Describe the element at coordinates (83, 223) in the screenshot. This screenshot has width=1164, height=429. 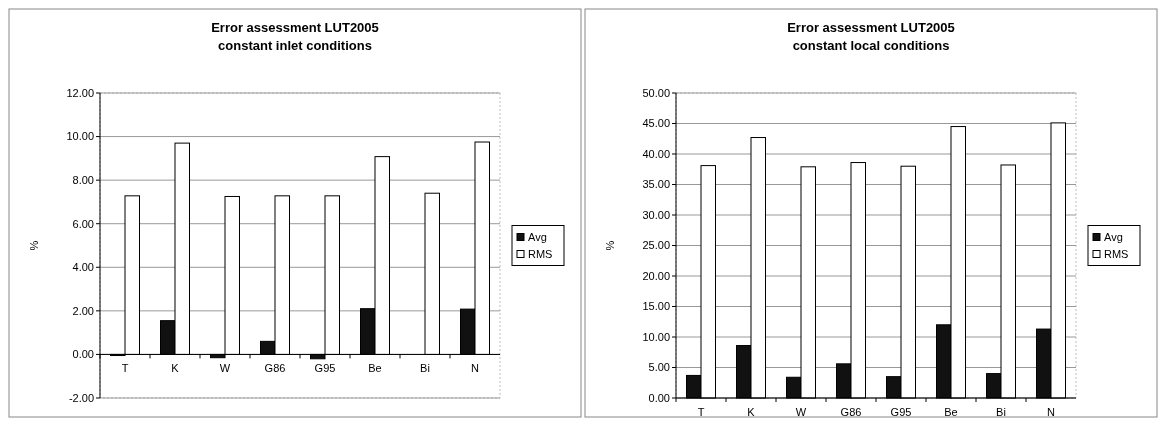
I see `y-tick-label: 6.00` at that location.